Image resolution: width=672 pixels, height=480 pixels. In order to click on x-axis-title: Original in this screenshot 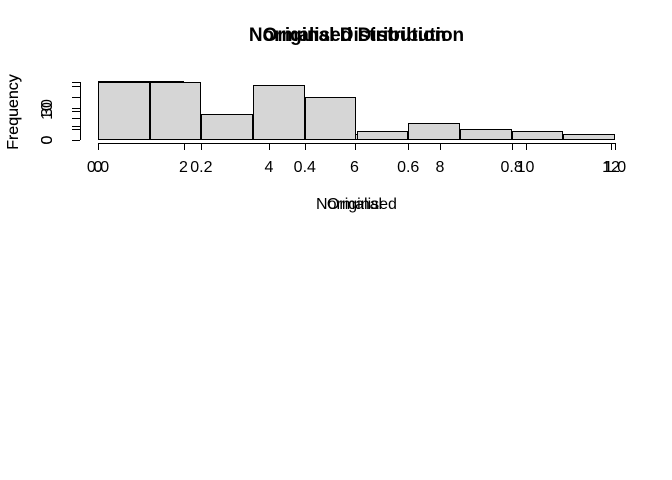, I will do `click(354, 204)`.